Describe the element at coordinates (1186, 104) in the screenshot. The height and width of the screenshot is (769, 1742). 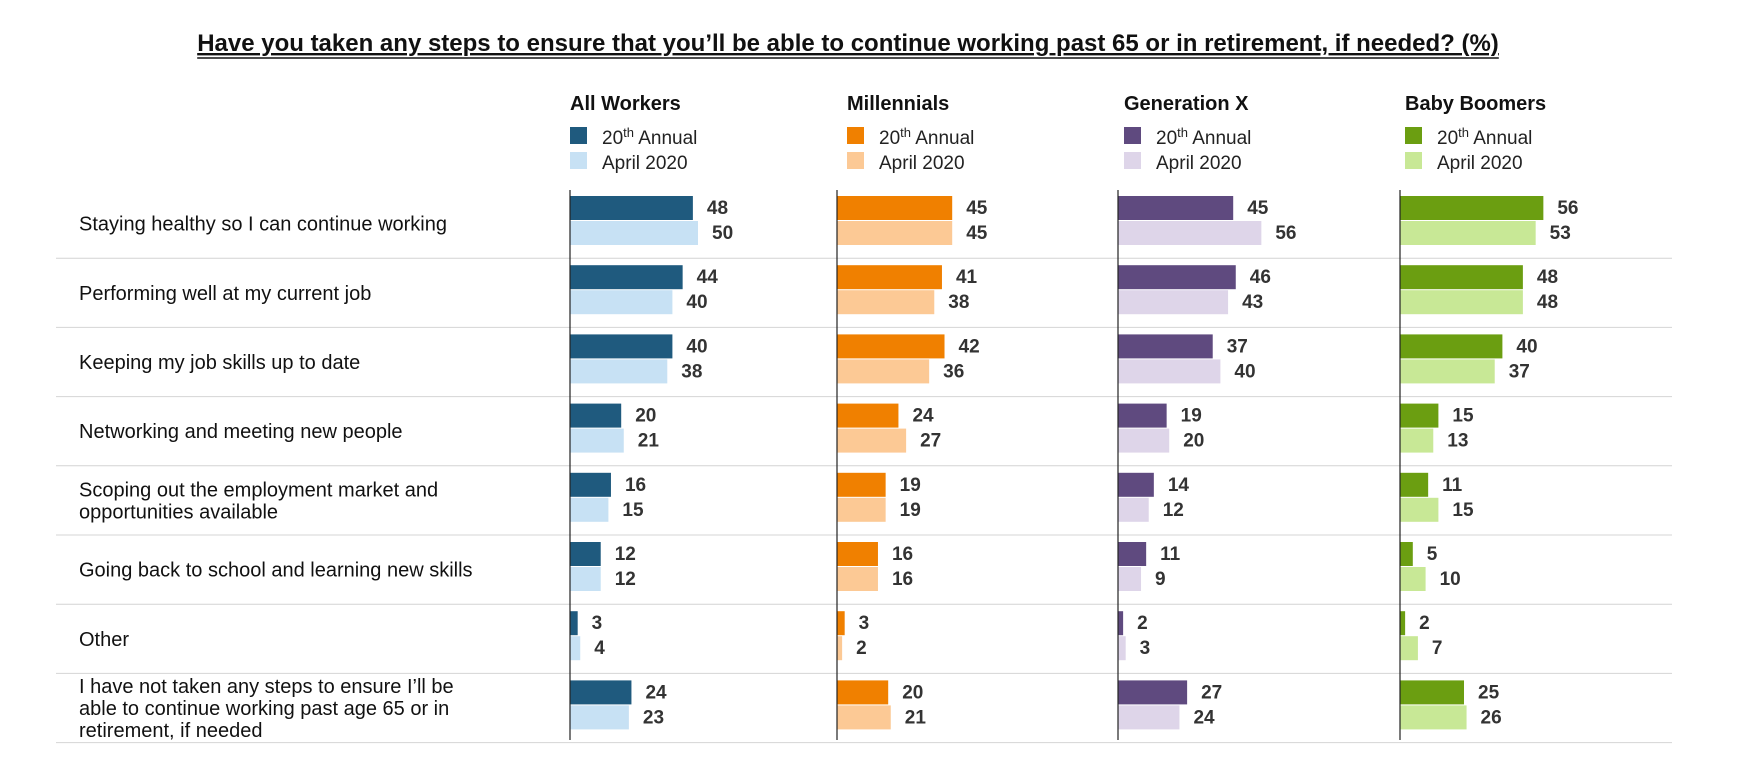
I see `group-title: Generation X` at that location.